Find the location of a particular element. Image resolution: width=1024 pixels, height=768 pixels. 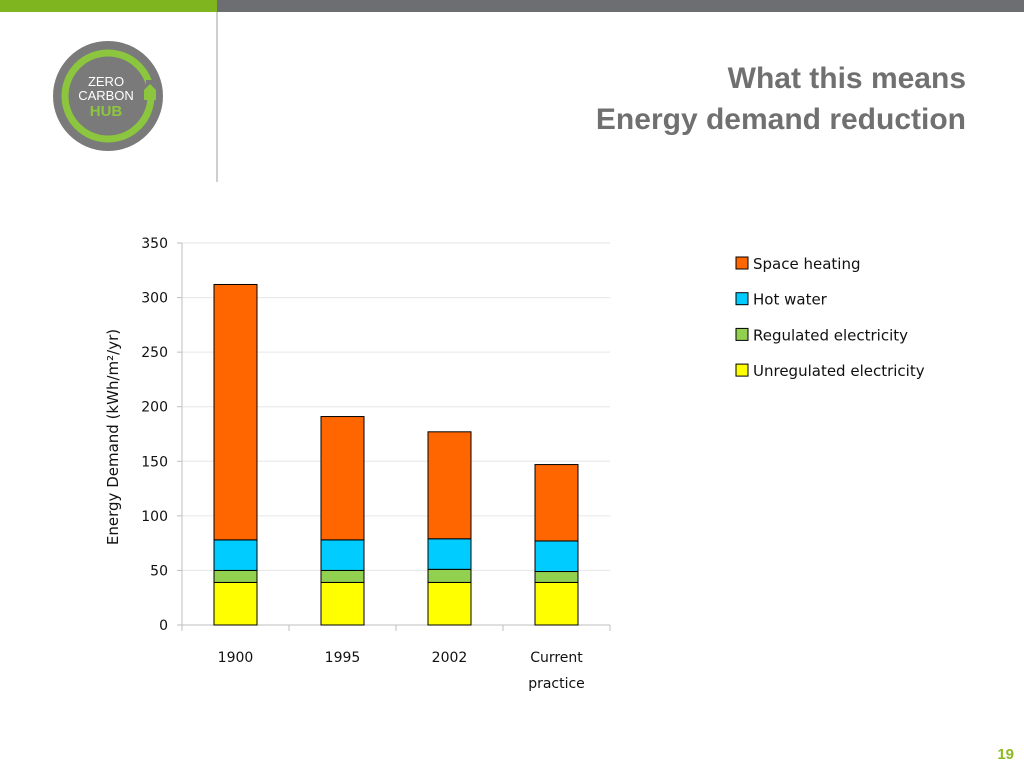

logo-text-hub: HUB is located at coordinates (106, 111).